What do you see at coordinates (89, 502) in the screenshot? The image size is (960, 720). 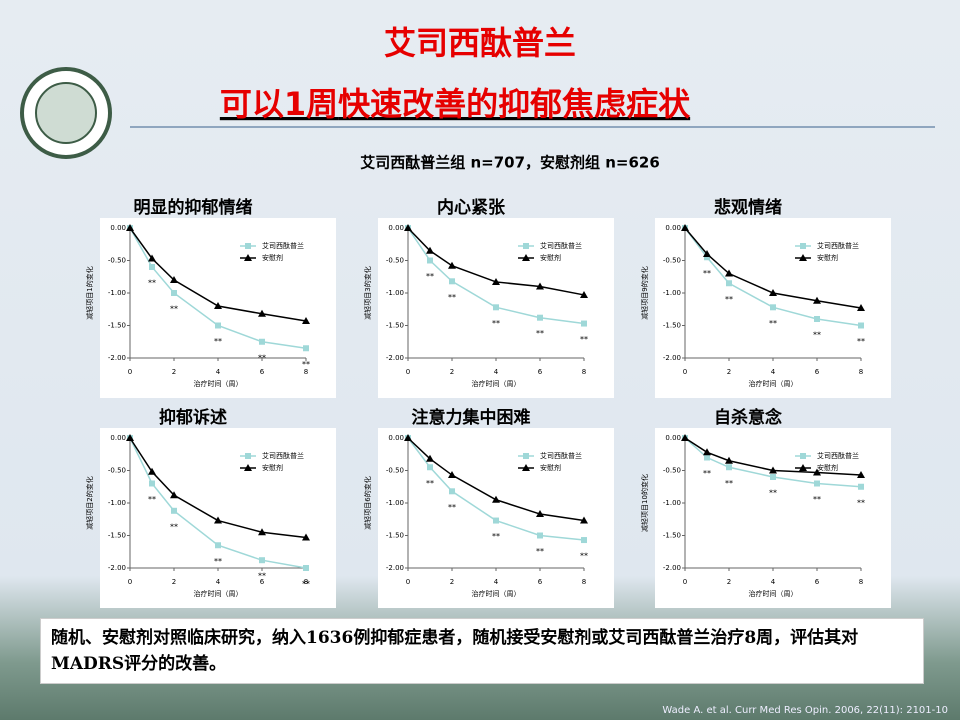 I see `y-axis-label: 减轻项目2的变化` at bounding box center [89, 502].